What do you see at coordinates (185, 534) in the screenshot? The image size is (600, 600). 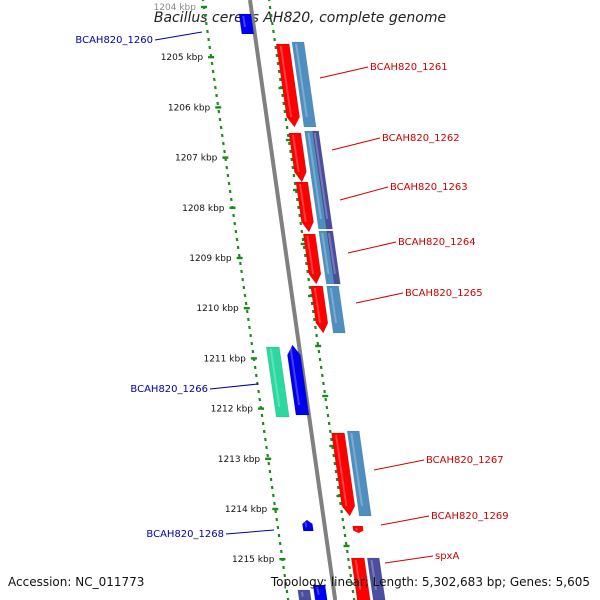 I see `gene-label-left: BCAH820_1268` at bounding box center [185, 534].